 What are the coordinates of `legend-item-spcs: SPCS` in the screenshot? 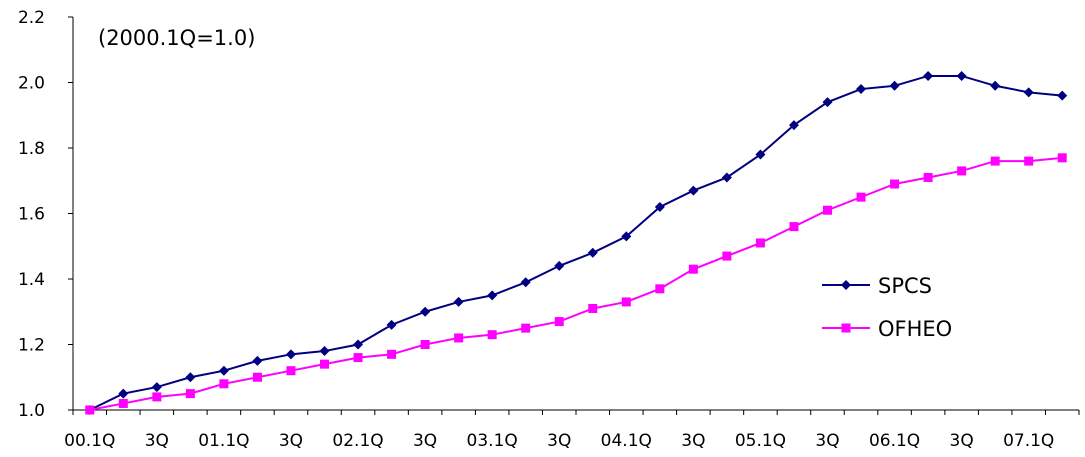 It's located at (877, 286).